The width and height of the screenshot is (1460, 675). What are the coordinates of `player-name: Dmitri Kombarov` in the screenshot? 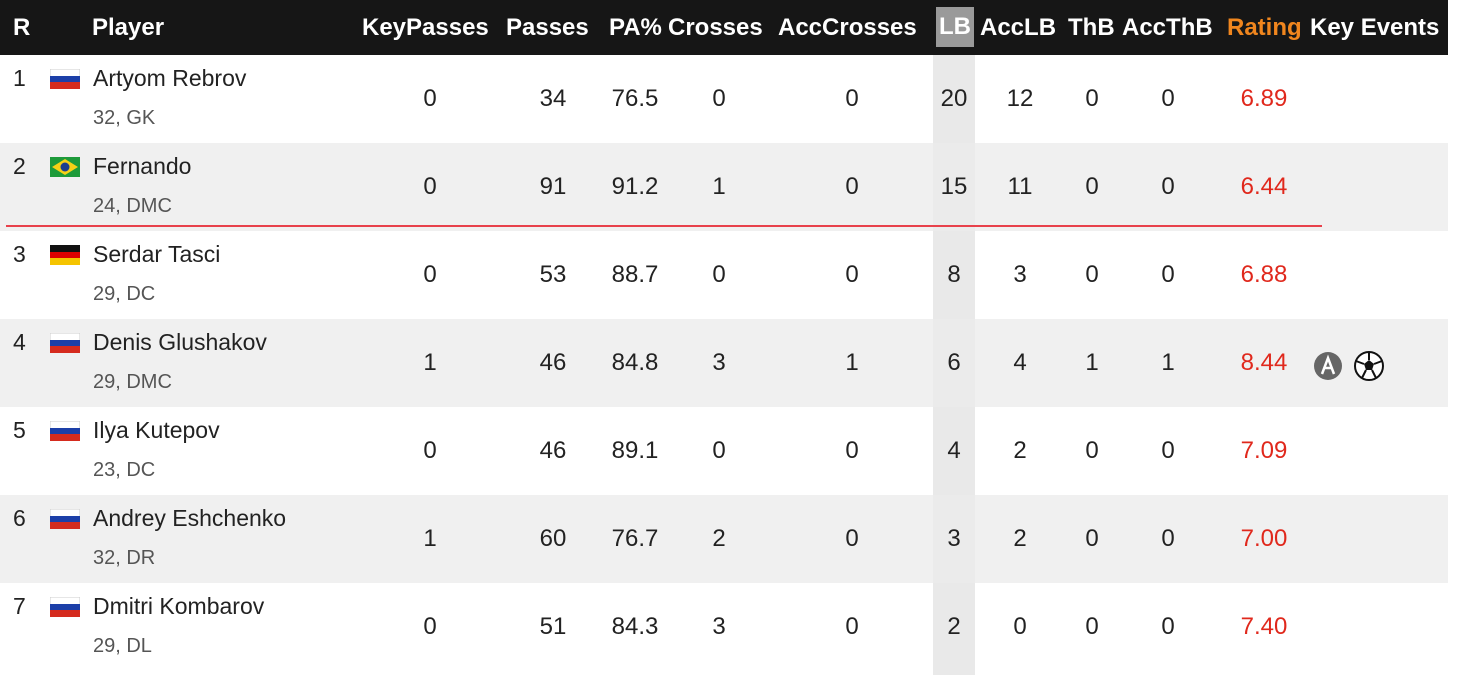 It's located at (179, 606).